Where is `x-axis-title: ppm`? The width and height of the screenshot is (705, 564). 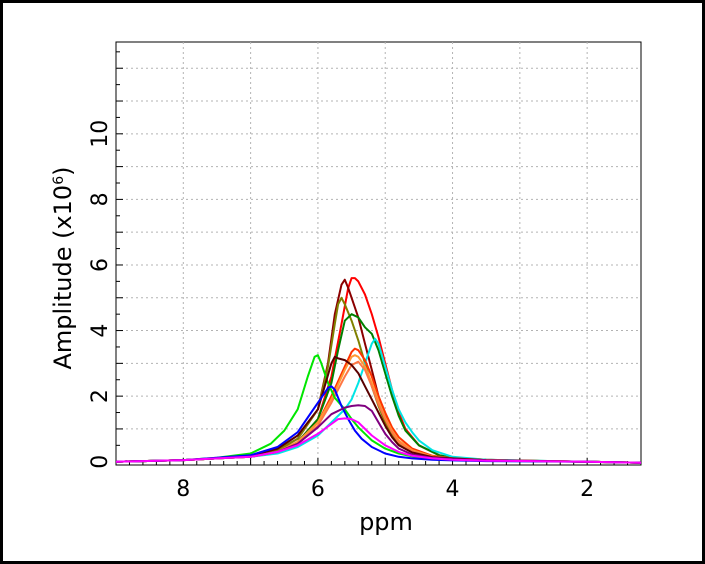
x-axis-title: ppm is located at coordinates (386, 522).